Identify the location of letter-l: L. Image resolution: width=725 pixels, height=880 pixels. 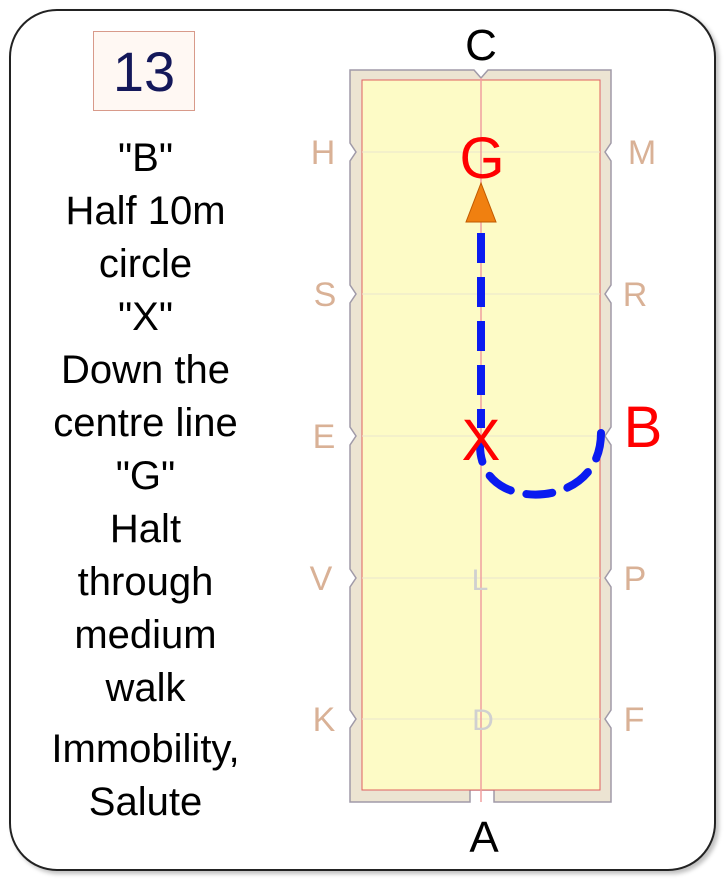
(480, 580).